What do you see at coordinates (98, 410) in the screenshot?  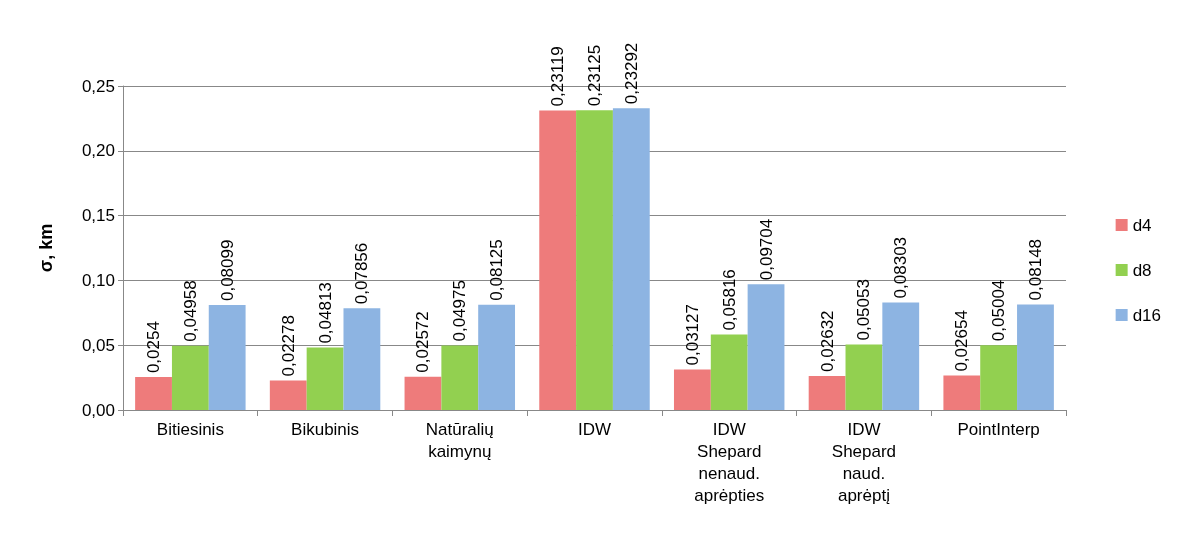 I see `y-tick-label: 0,00` at bounding box center [98, 410].